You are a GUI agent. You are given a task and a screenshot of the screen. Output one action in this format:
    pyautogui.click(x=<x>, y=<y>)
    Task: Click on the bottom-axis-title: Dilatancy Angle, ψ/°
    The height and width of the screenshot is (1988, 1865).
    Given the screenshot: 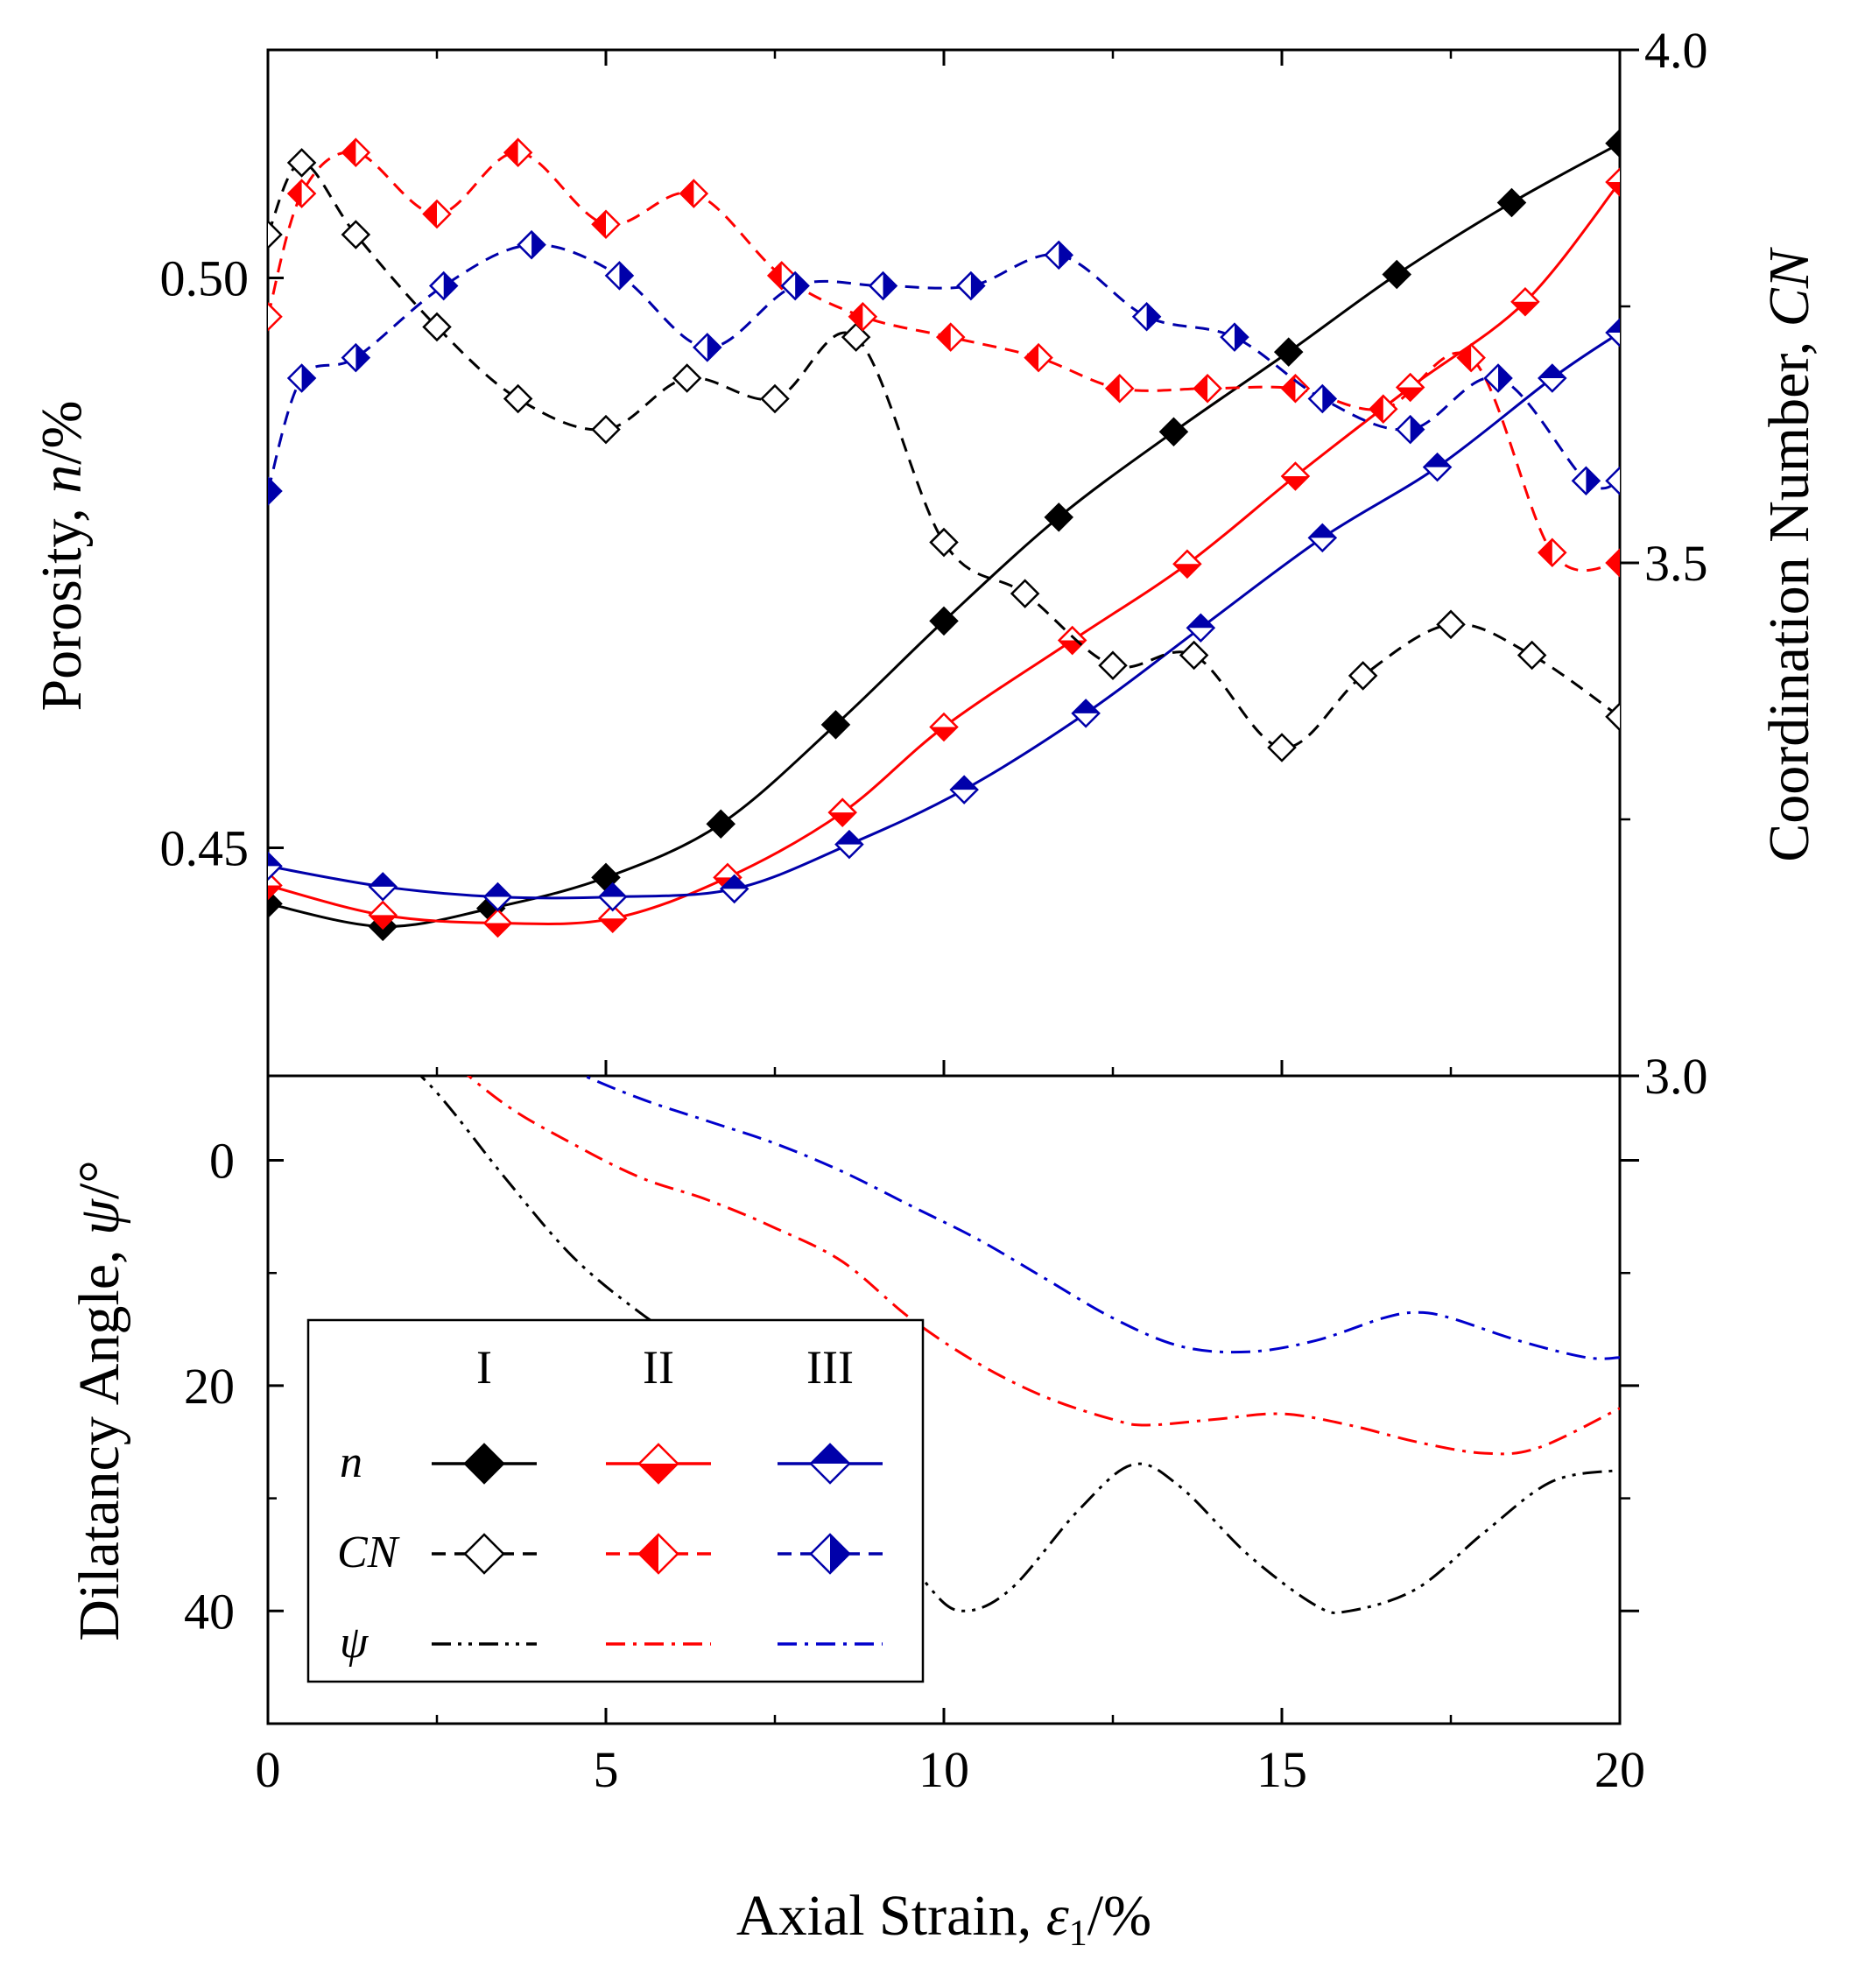 What is the action you would take?
    pyautogui.click(x=99, y=1400)
    